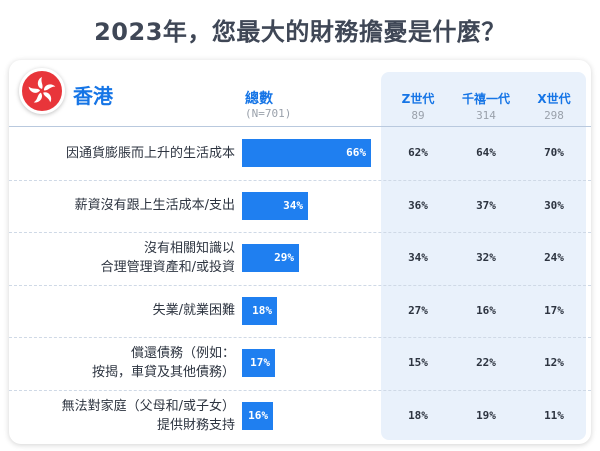  Describe the element at coordinates (418, 99) in the screenshot. I see `gen-z-header: Z世代` at that location.